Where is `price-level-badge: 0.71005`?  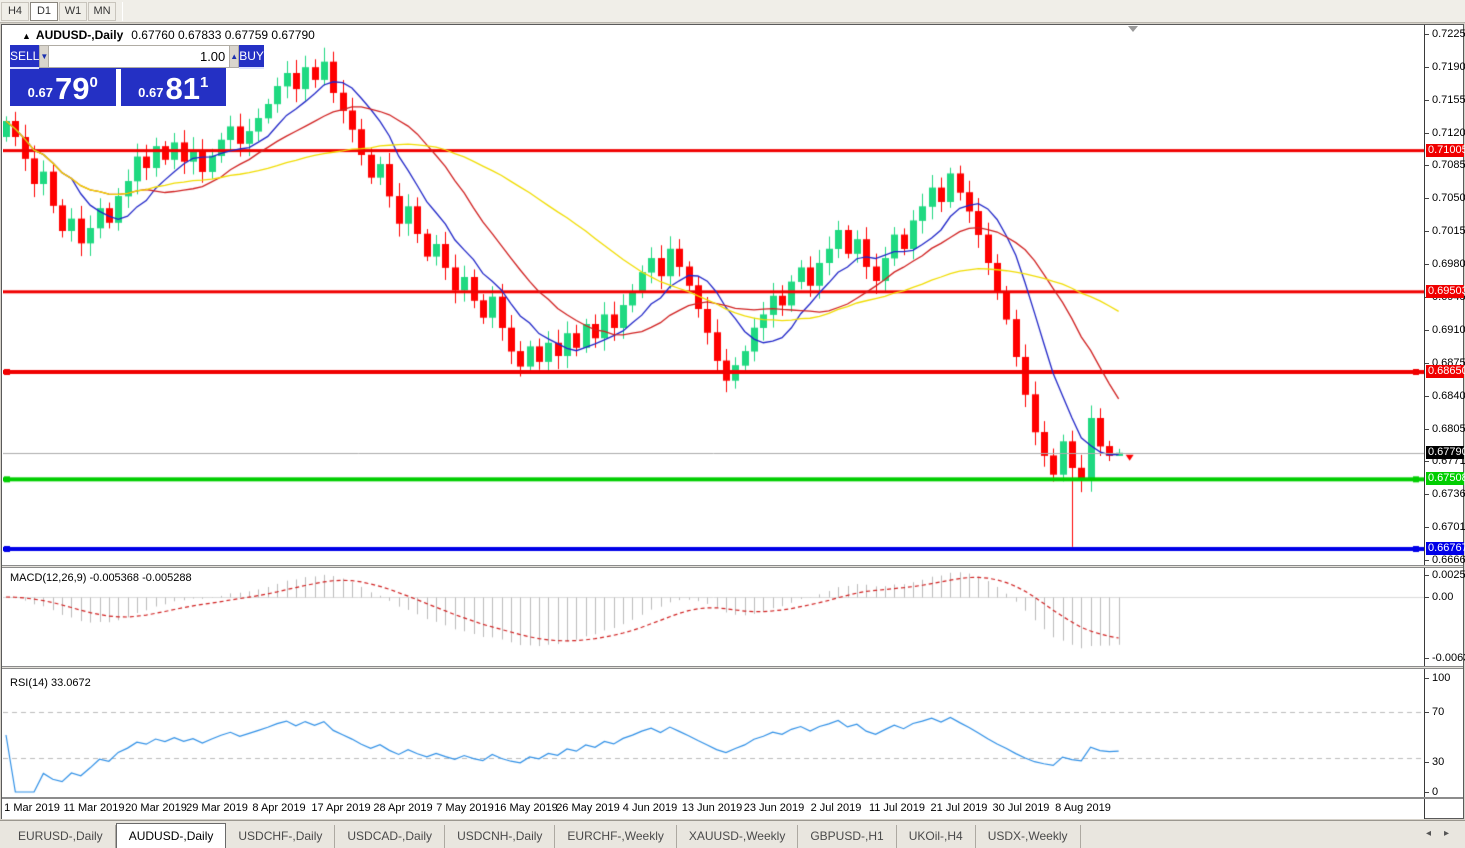
price-level-badge: 0.71005 is located at coordinates (1445, 150).